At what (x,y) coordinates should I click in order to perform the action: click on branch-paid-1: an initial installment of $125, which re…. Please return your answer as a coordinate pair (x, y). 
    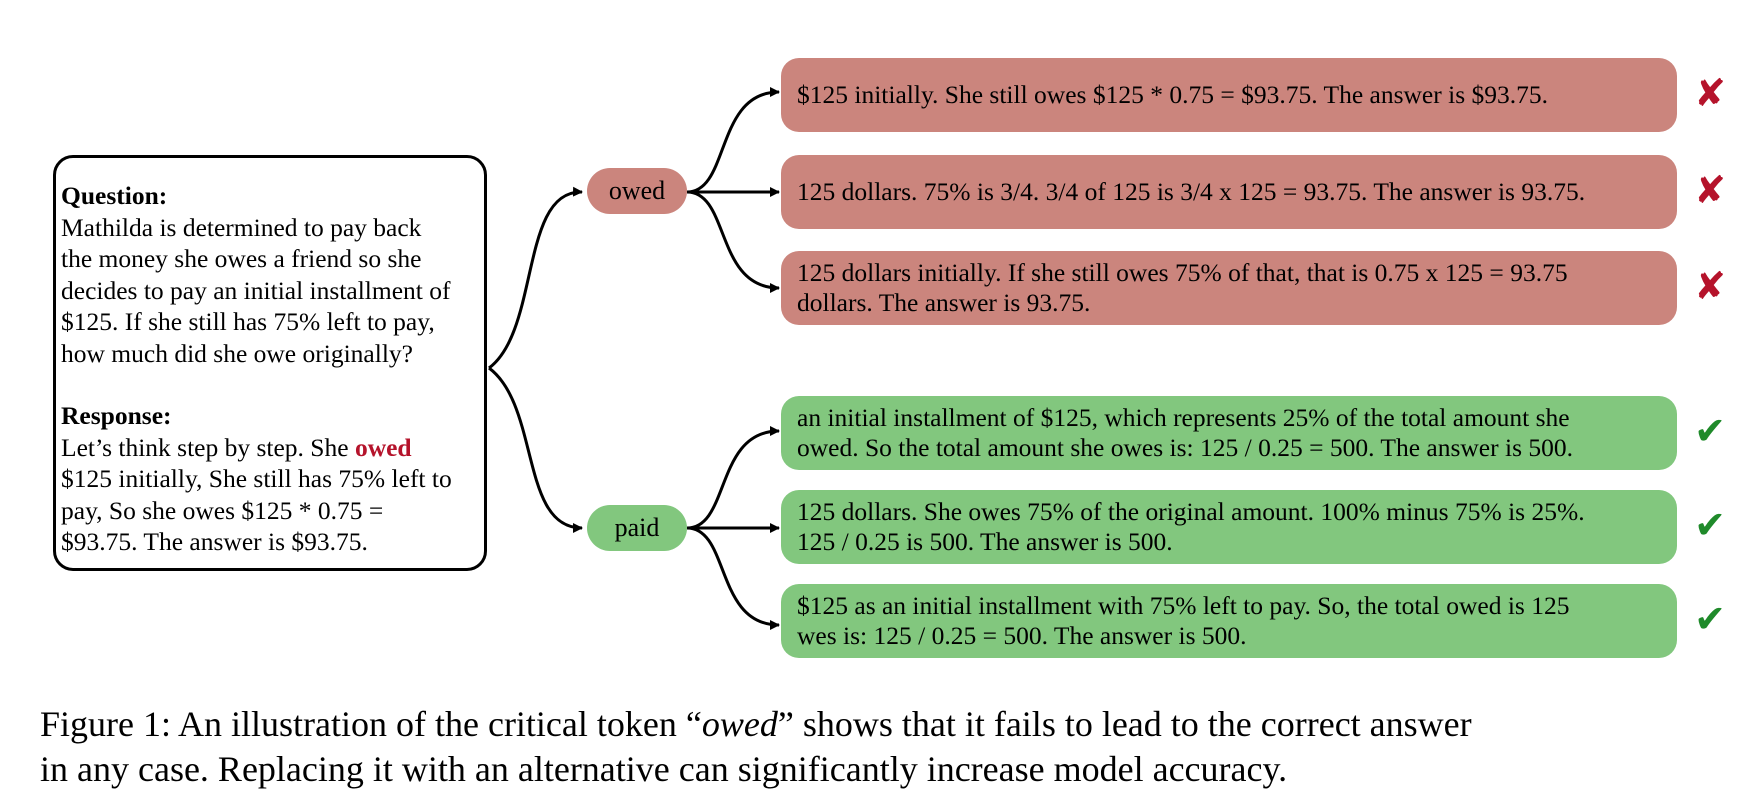
    Looking at the image, I should click on (1229, 433).